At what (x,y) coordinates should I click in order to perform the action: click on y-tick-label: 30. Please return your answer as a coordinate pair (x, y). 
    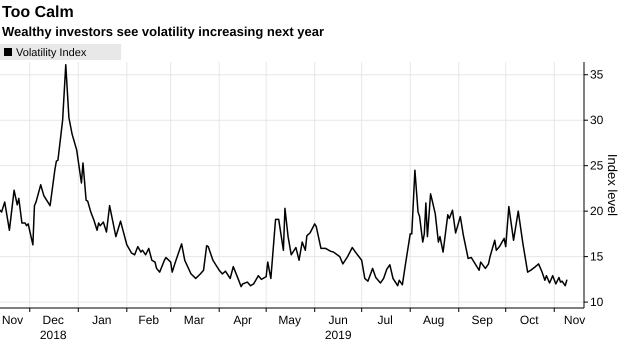
    Looking at the image, I should click on (597, 120).